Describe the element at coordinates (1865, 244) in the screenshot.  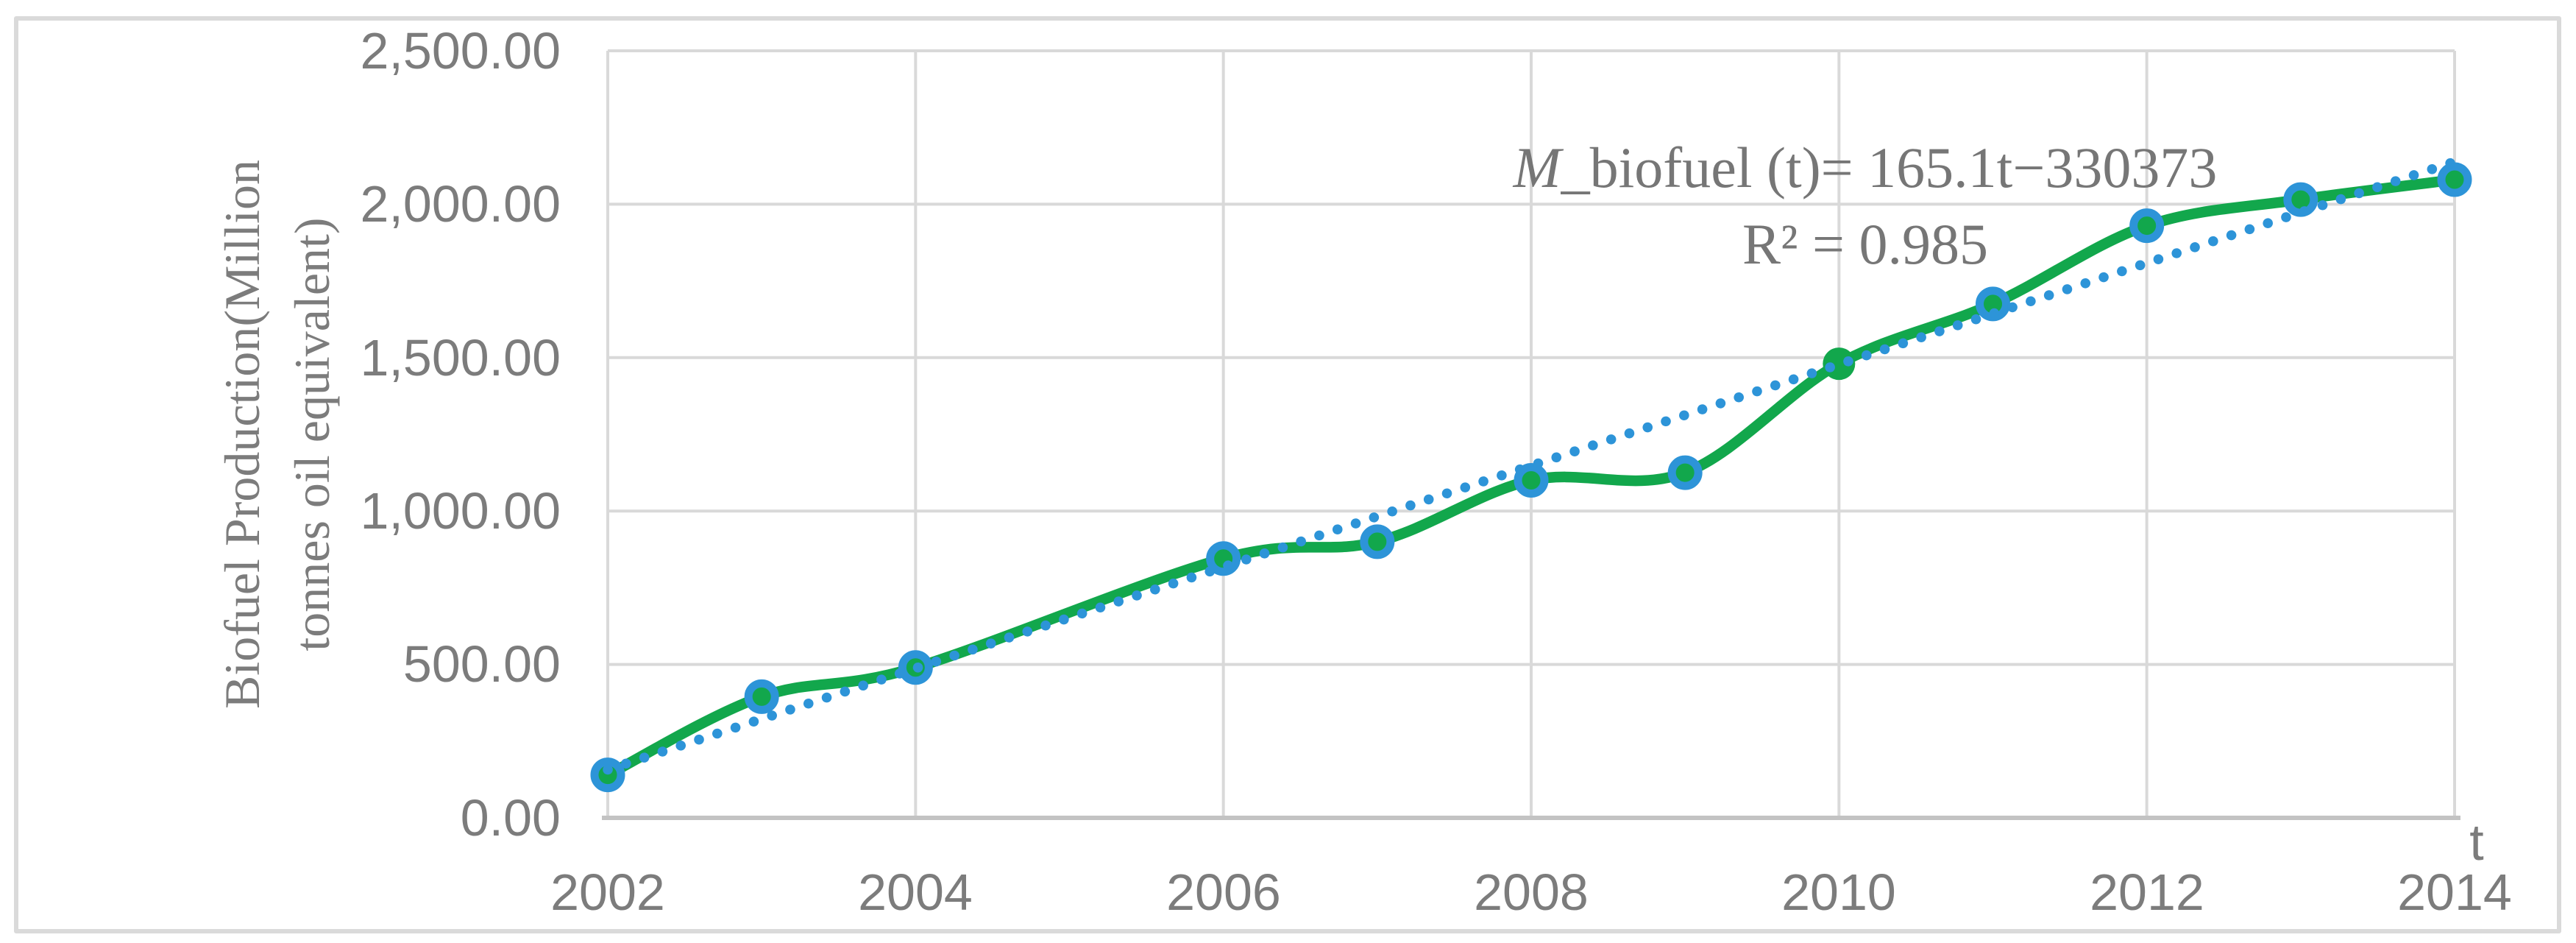
I see `r-squared-label: R² = 0.985` at that location.